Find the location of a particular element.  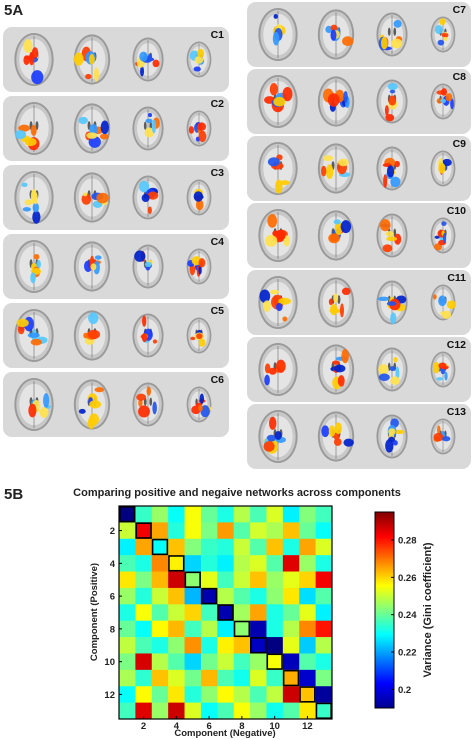

colorbar-tick-label: 0.22 is located at coordinates (407, 653).